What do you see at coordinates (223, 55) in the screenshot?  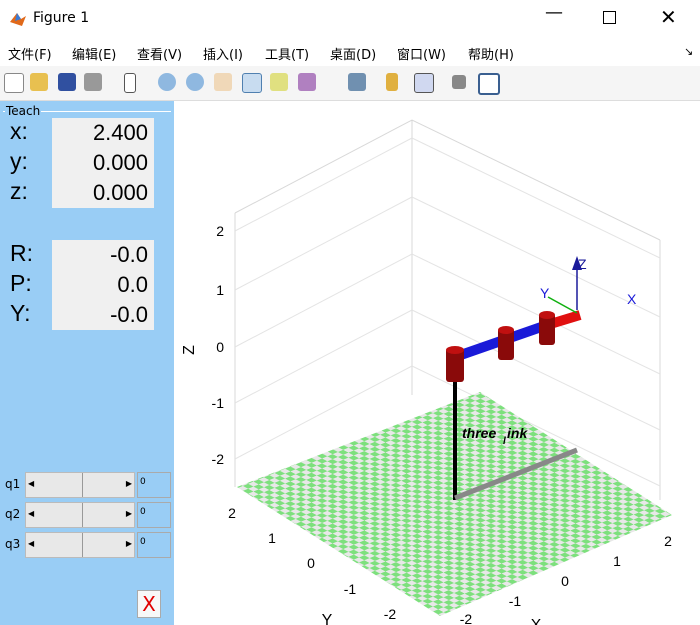 I see `menu-item: 插入(I)` at bounding box center [223, 55].